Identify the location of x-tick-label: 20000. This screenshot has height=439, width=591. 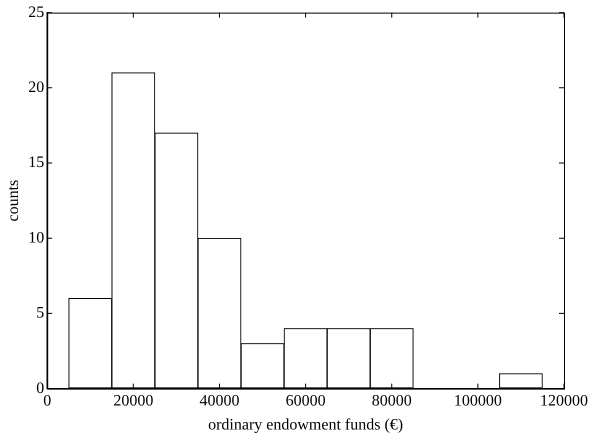
(133, 401).